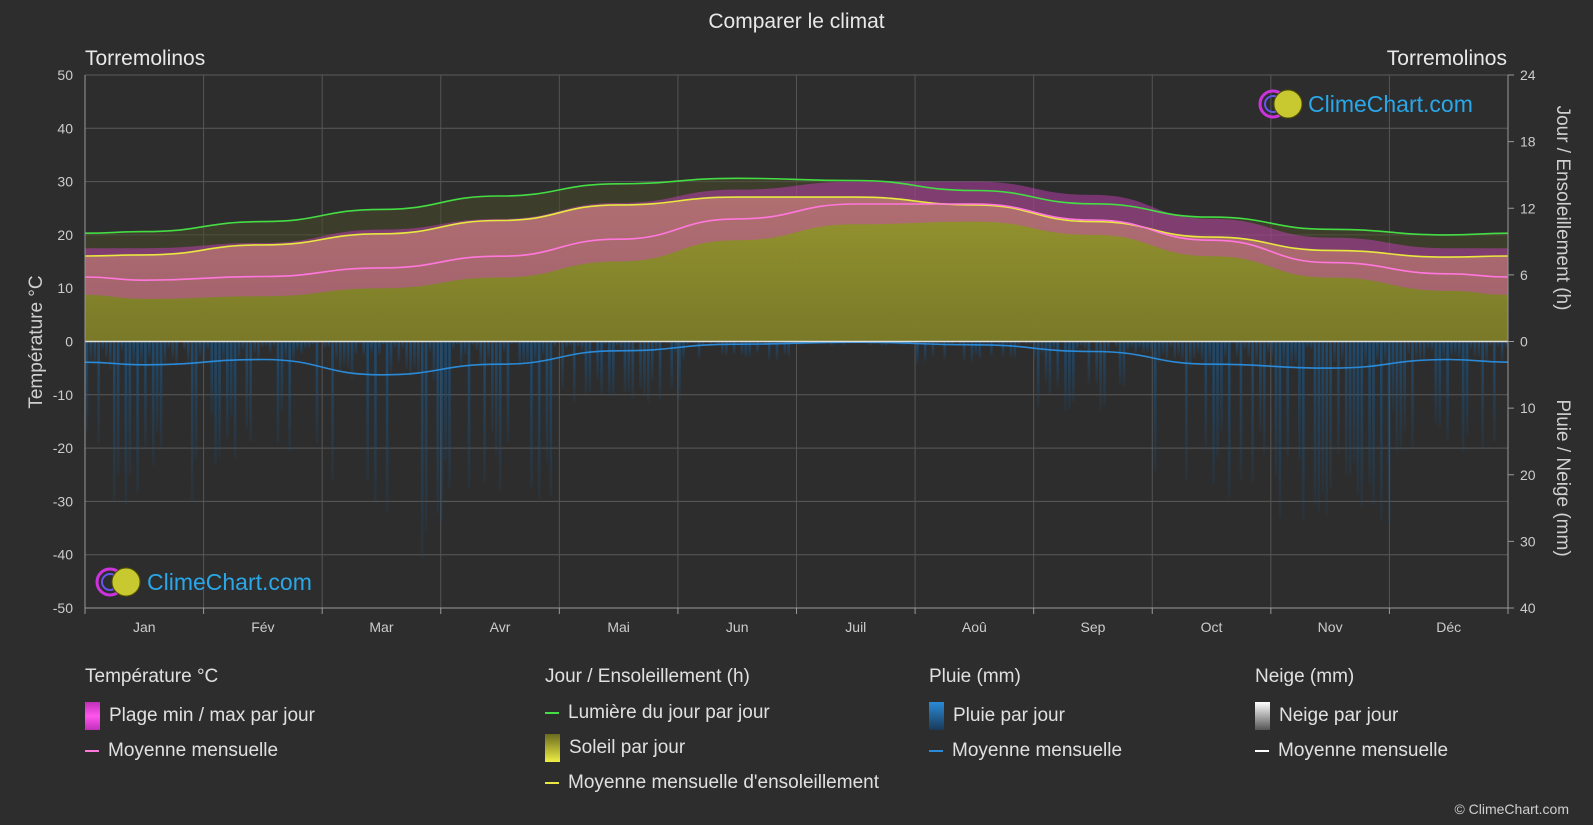  What do you see at coordinates (63, 555) in the screenshot?
I see `y-left-tick-label: -40` at bounding box center [63, 555].